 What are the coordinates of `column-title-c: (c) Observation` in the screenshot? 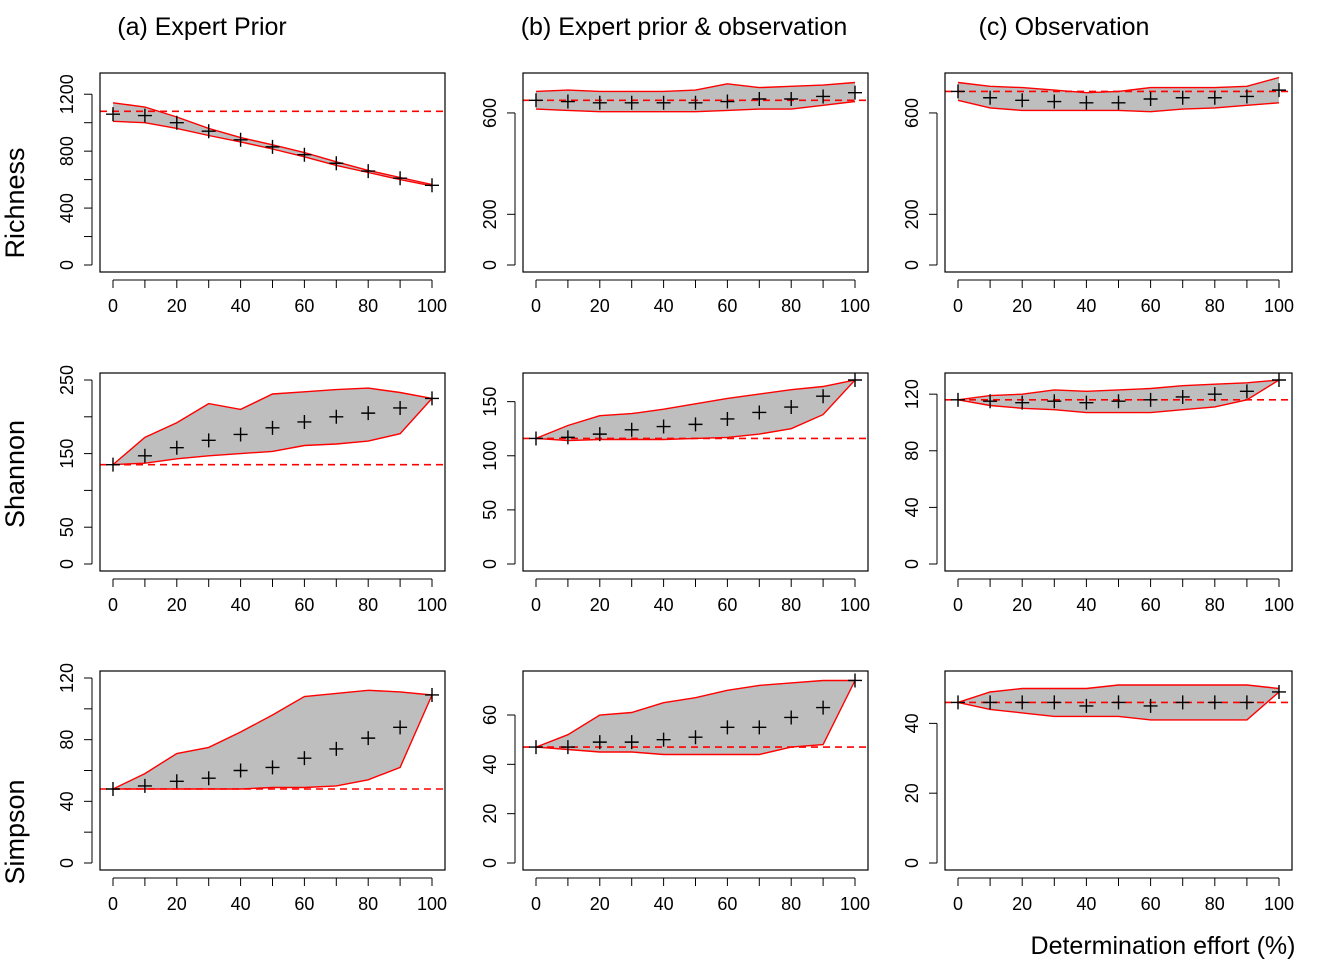 It's located at (1064, 27).